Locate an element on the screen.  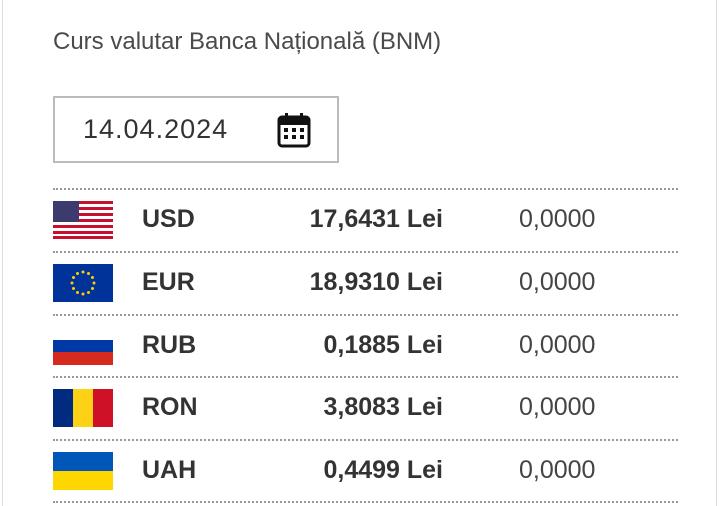
date-picker: 14.04.2024 is located at coordinates (196, 129).